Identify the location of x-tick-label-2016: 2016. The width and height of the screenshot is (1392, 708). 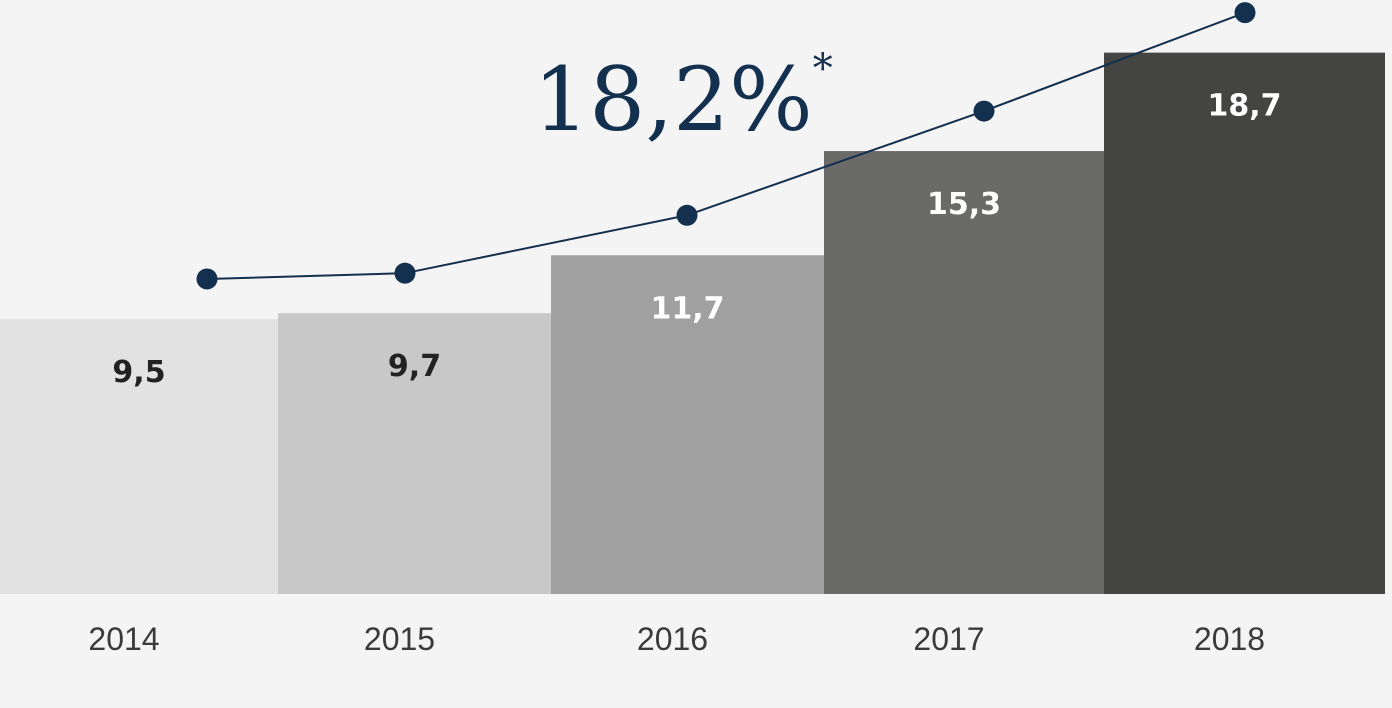
(672, 639).